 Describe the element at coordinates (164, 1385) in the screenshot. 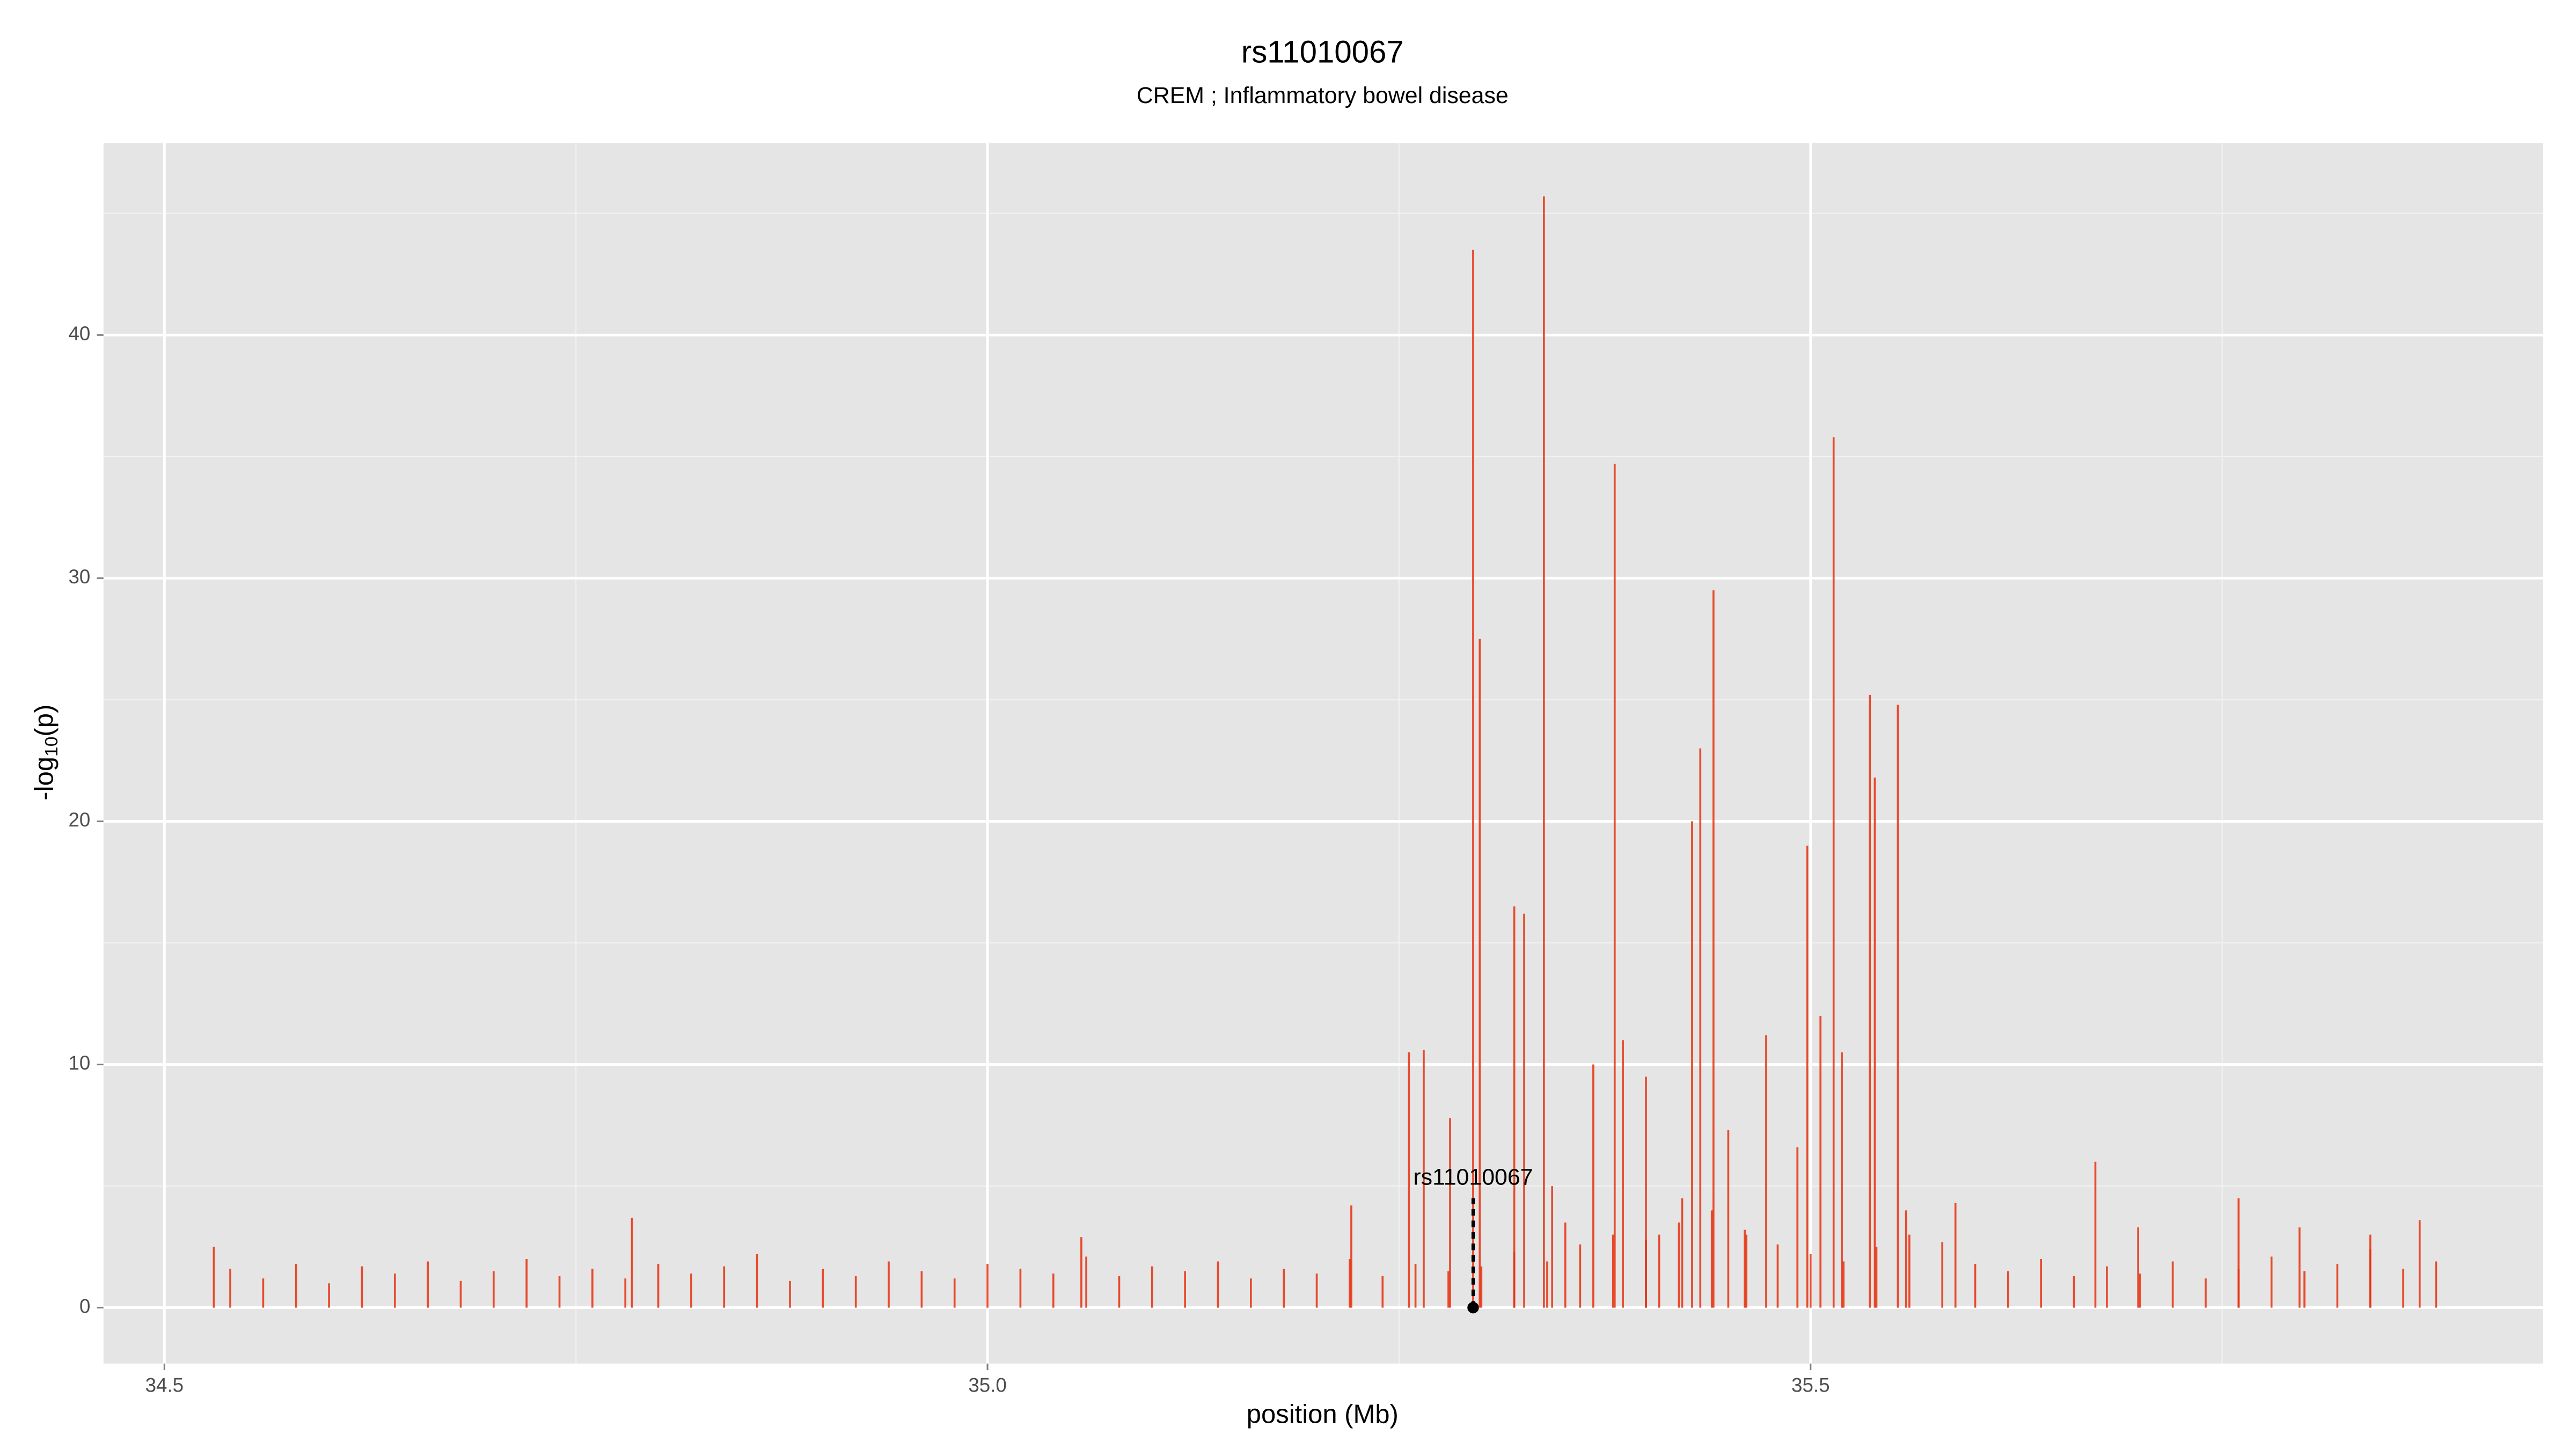

I see `x-tick-label: 34.5` at that location.